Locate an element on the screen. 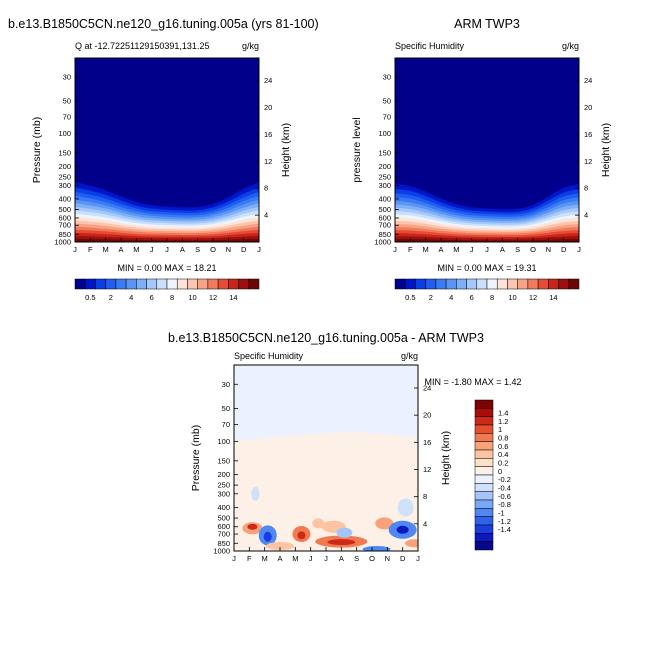 The image size is (654, 654). panel1-colorbar is located at coordinates (167, 284).